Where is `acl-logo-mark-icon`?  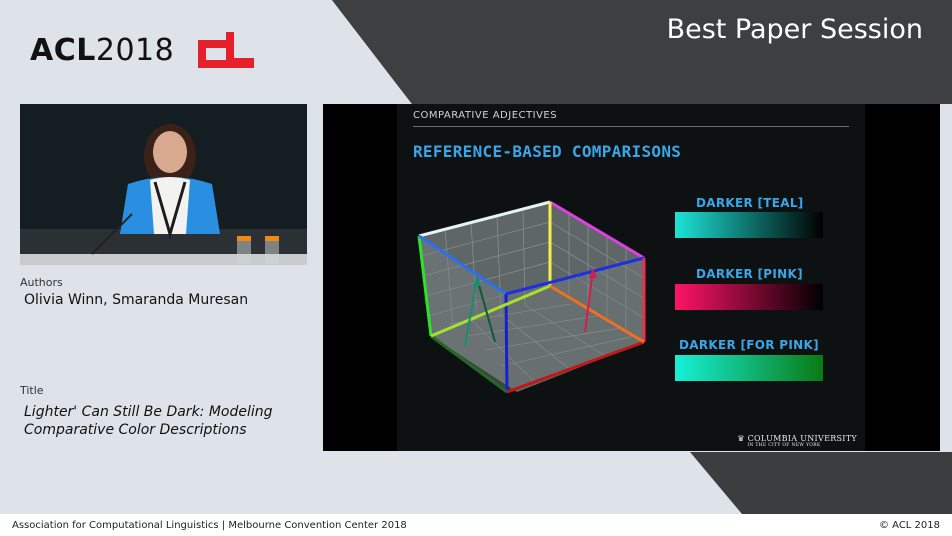
acl-logo-mark-icon is located at coordinates (226, 50).